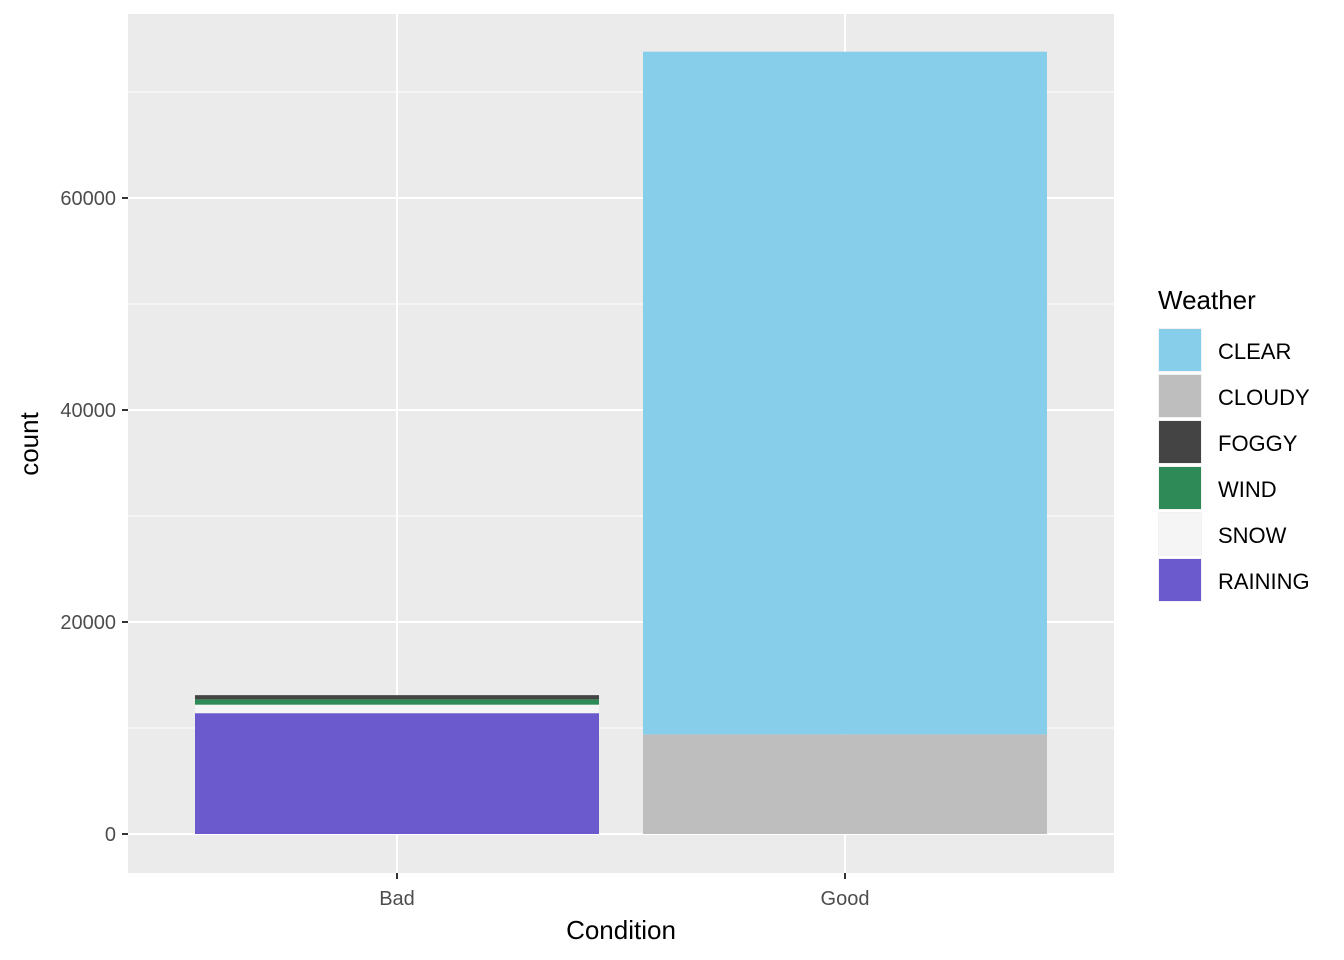 Image resolution: width=1344 pixels, height=960 pixels. What do you see at coordinates (1207, 300) in the screenshot?
I see `legend-title: Weather` at bounding box center [1207, 300].